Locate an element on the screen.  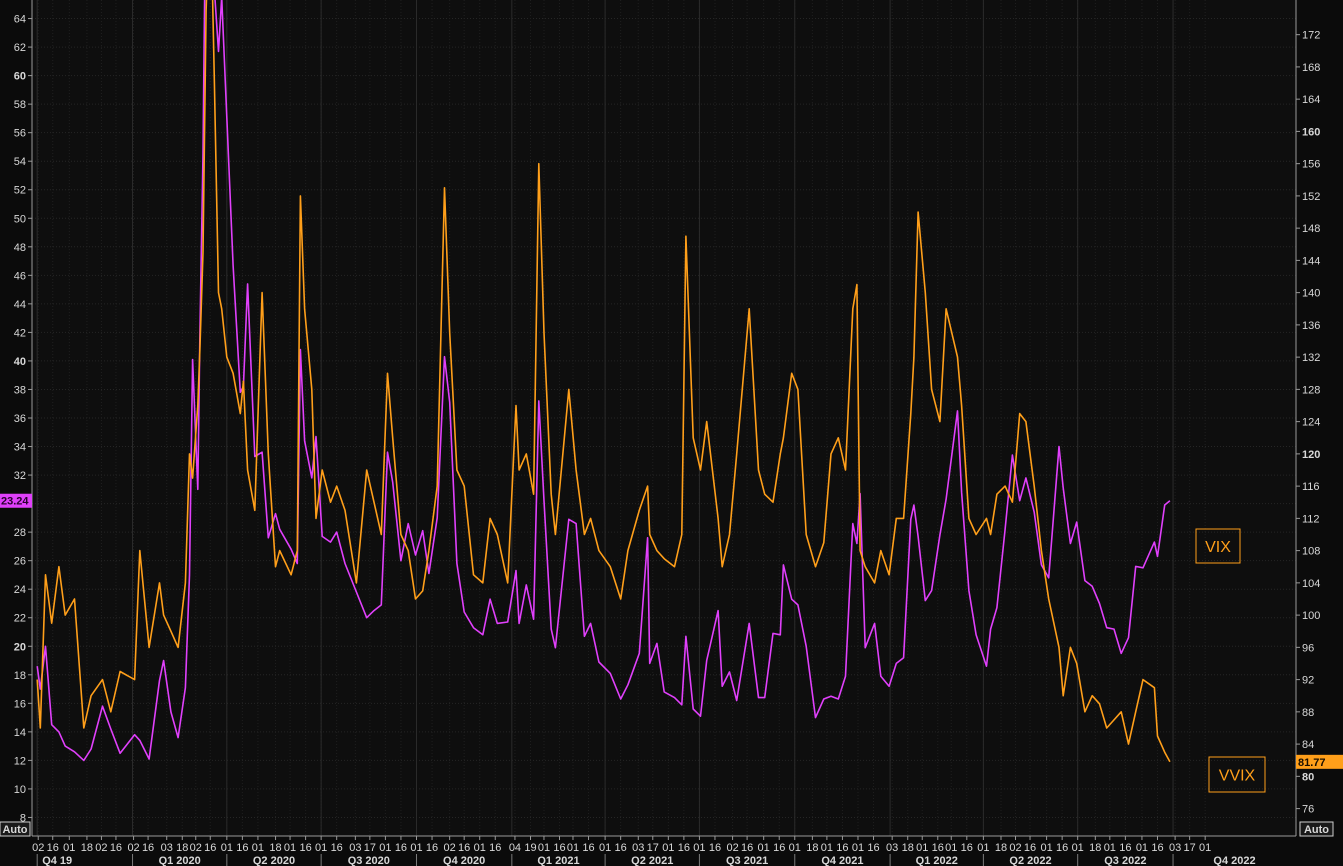
left-tick-label: 60 is located at coordinates (20, 77).